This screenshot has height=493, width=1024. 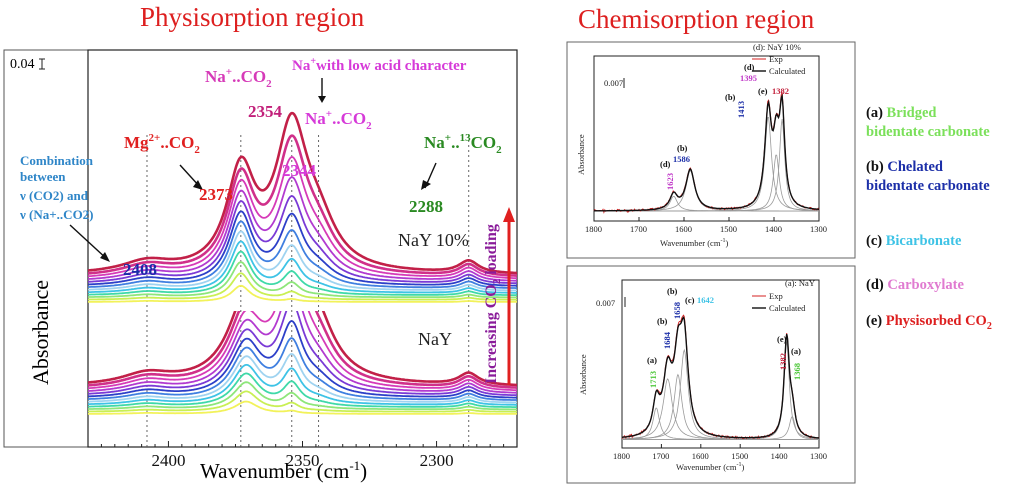 What do you see at coordinates (379, 65) in the screenshot?
I see `na-low-acid-label: Na+with low acid character` at bounding box center [379, 65].